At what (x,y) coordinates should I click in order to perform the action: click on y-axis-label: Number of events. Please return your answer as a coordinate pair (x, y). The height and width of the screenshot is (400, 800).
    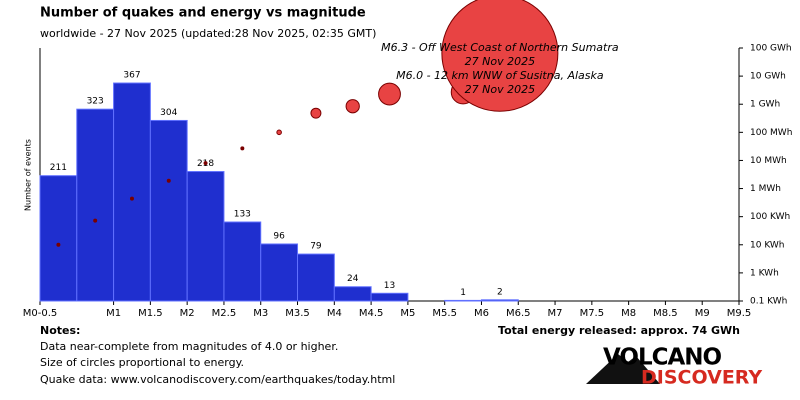
    Looking at the image, I should click on (28, 175).